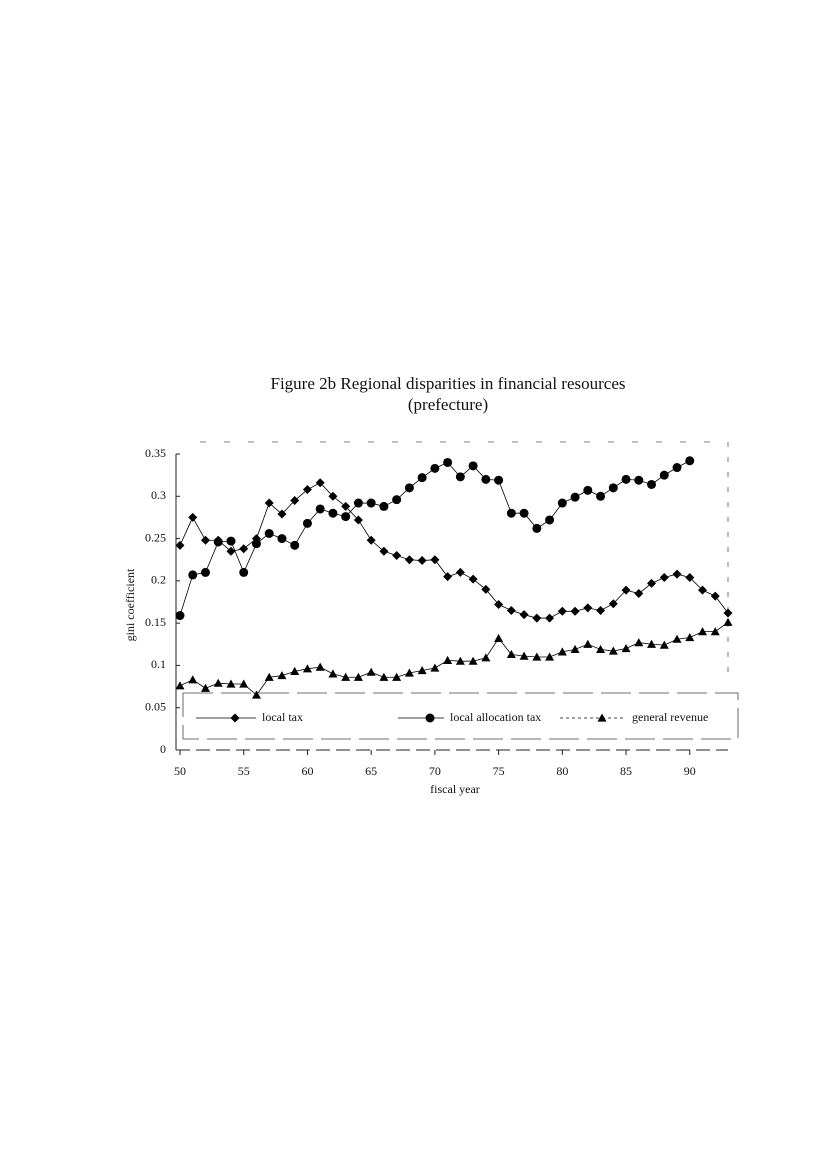 The width and height of the screenshot is (827, 1170). Describe the element at coordinates (670, 717) in the screenshot. I see `legend-label: general revenue` at that location.